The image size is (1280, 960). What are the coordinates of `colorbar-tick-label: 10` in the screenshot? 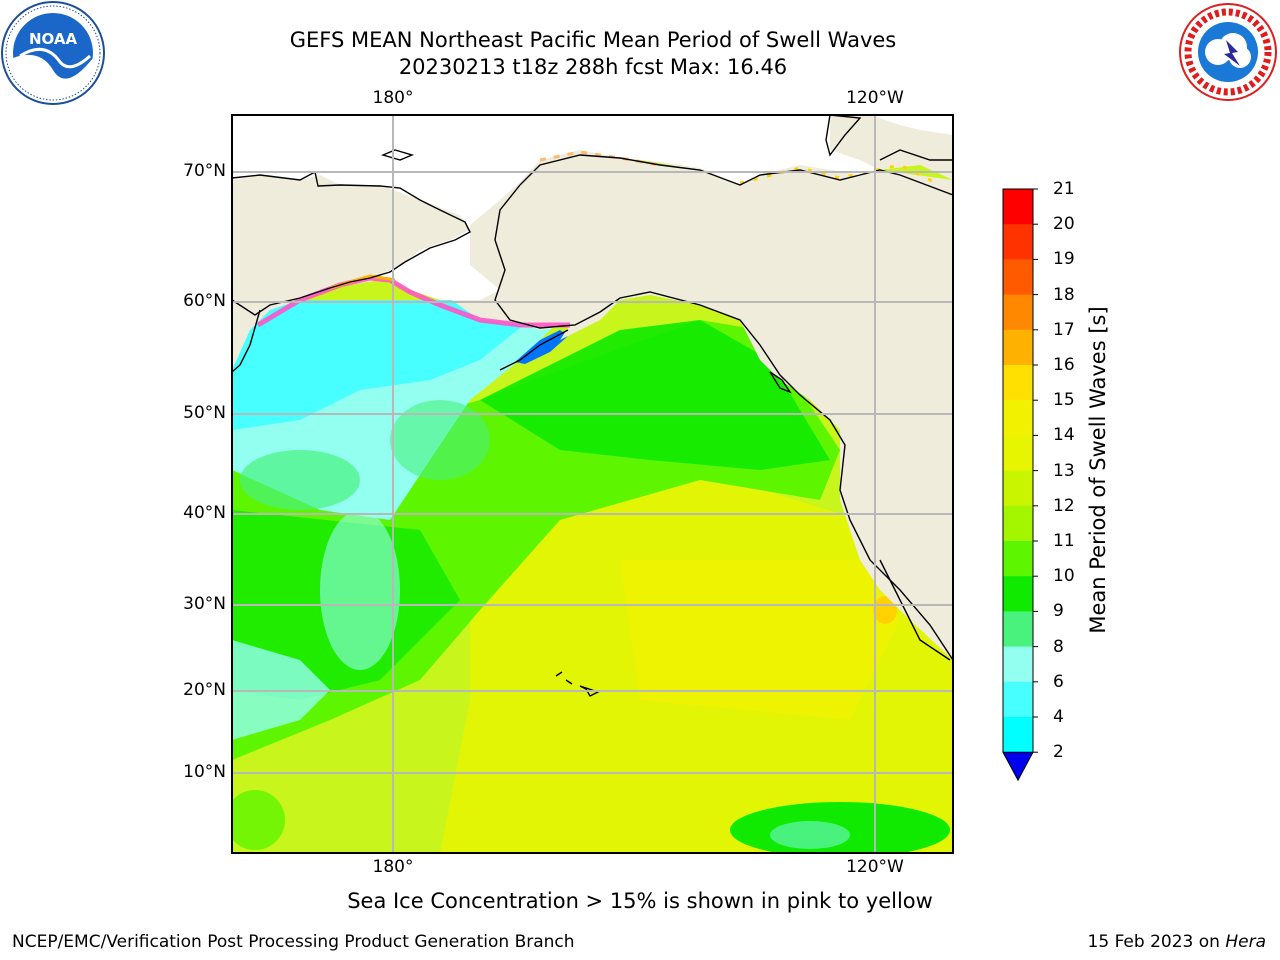 It's located at (1064, 576).